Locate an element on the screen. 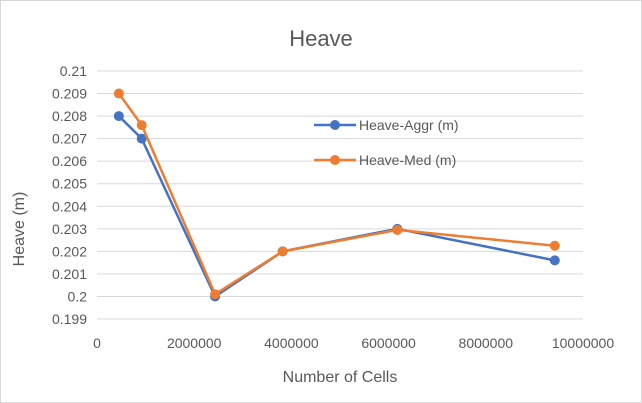 The image size is (642, 403). y-tick-label: 0.199 is located at coordinates (69, 319).